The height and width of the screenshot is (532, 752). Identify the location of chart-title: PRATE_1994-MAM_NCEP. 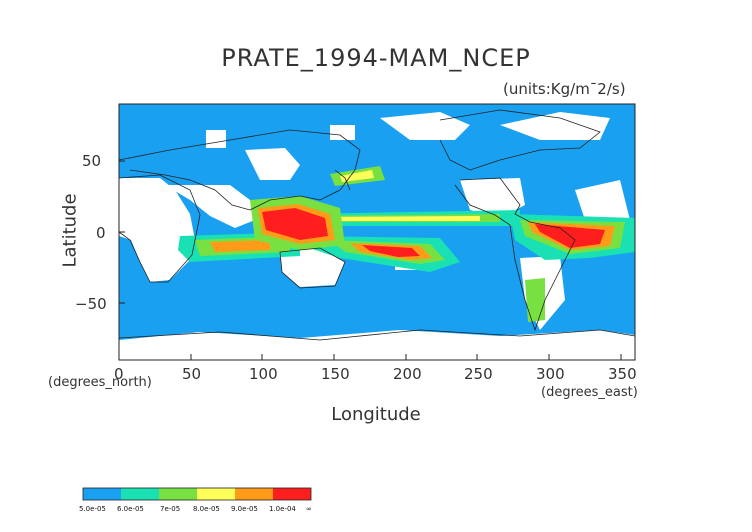
(376, 58).